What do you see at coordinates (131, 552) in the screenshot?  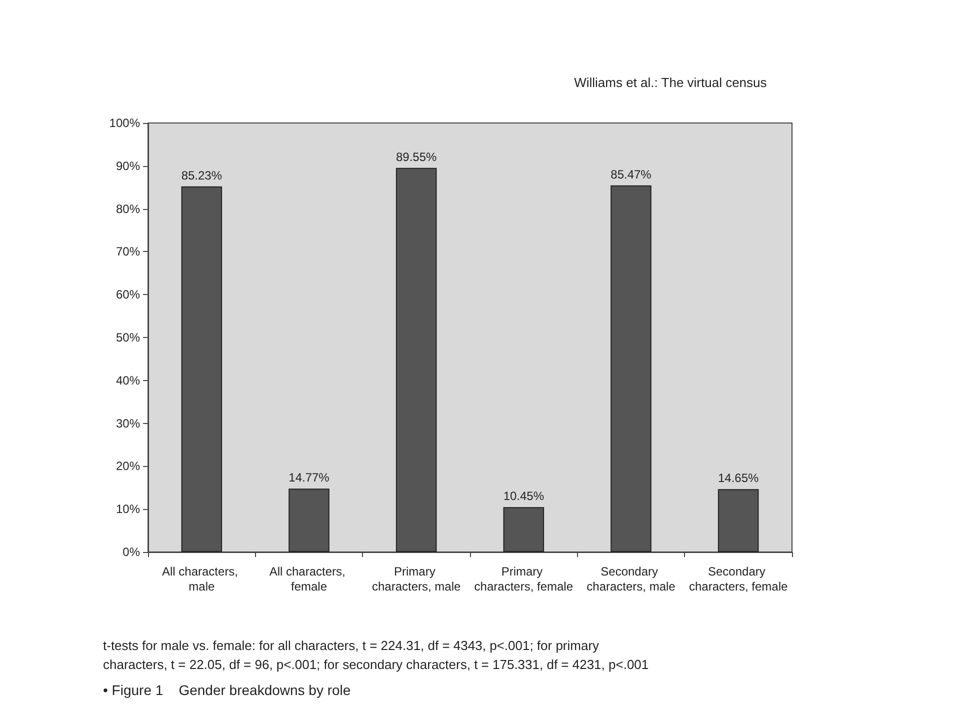 I see `y-tick-label: 0%` at bounding box center [131, 552].